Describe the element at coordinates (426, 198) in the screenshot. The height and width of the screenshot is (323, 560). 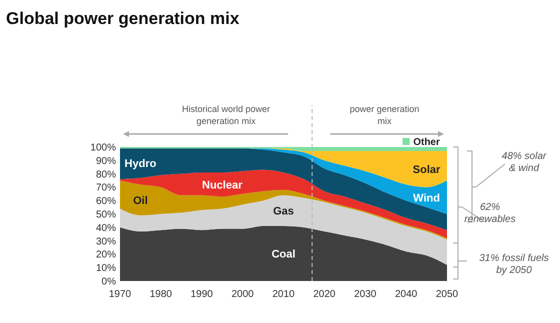
I see `series-label: Wind` at that location.